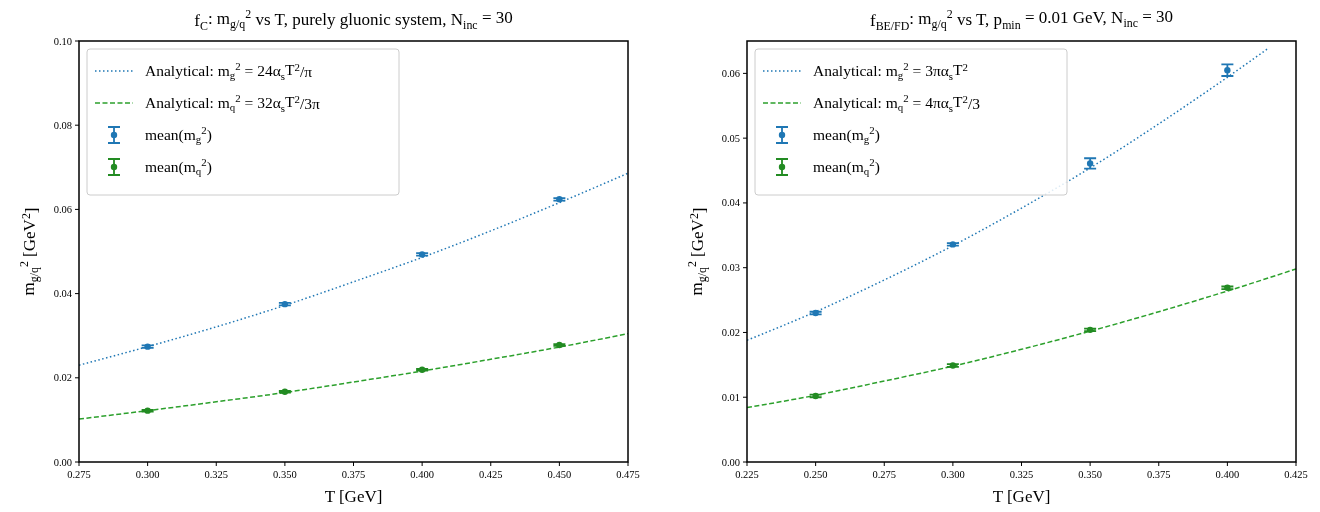 The image size is (1320, 512). Describe the element at coordinates (628, 474) in the screenshot. I see `x-tick-label: 0.475` at that location.